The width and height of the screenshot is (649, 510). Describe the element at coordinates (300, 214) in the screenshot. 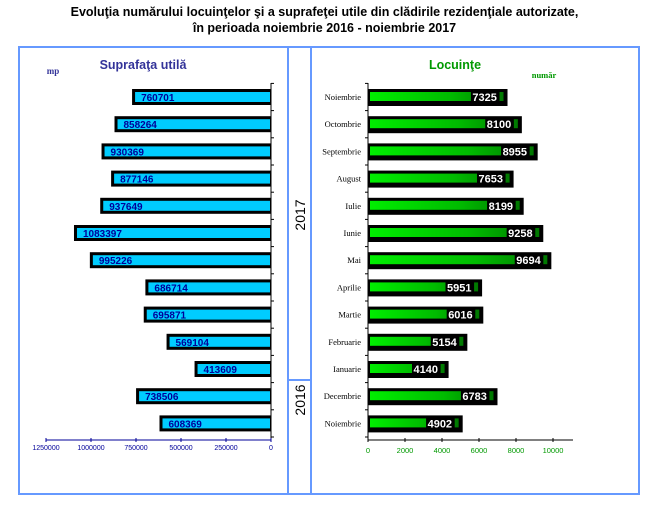

I see `year-label-2017: 2017` at that location.